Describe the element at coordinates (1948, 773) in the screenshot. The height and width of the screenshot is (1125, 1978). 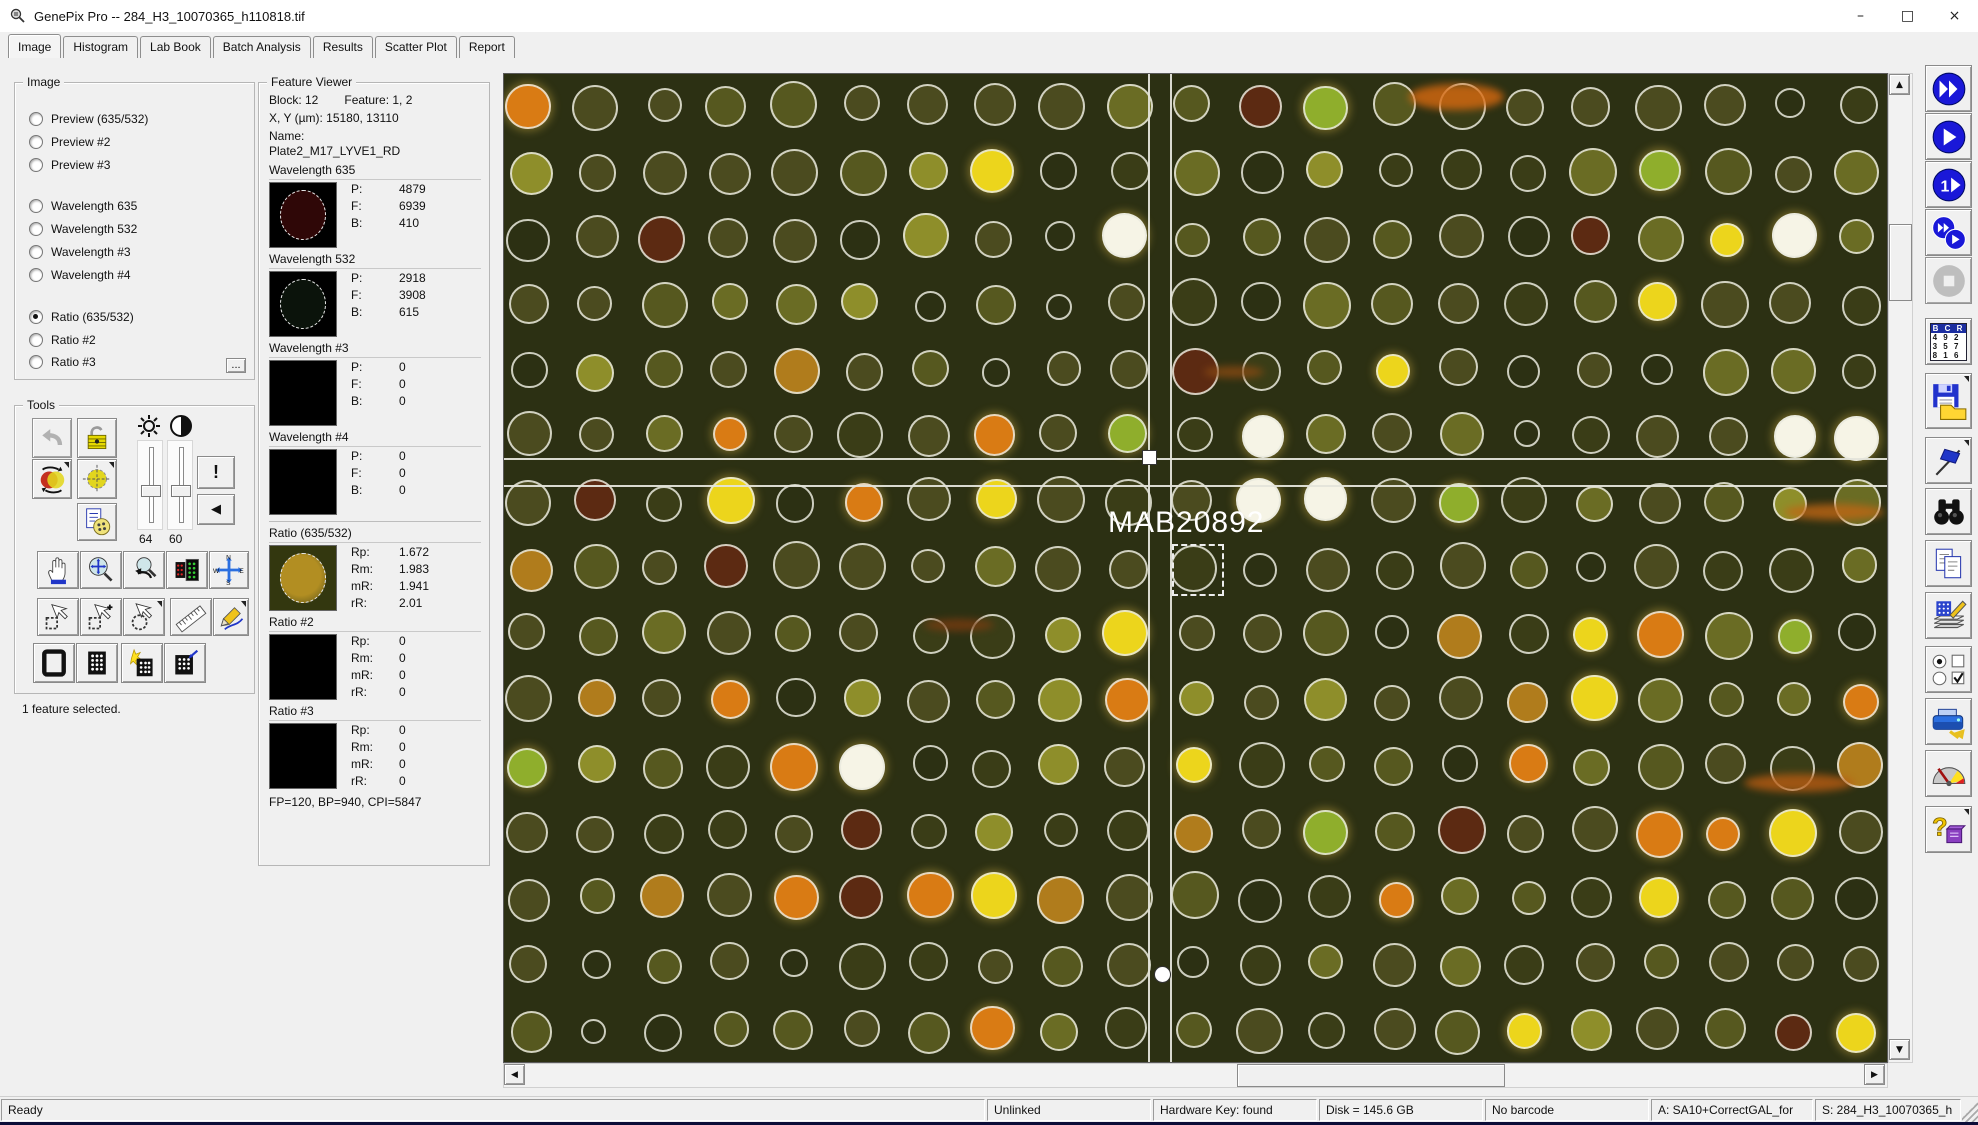
I see `hardware-diagnostics-button` at that location.